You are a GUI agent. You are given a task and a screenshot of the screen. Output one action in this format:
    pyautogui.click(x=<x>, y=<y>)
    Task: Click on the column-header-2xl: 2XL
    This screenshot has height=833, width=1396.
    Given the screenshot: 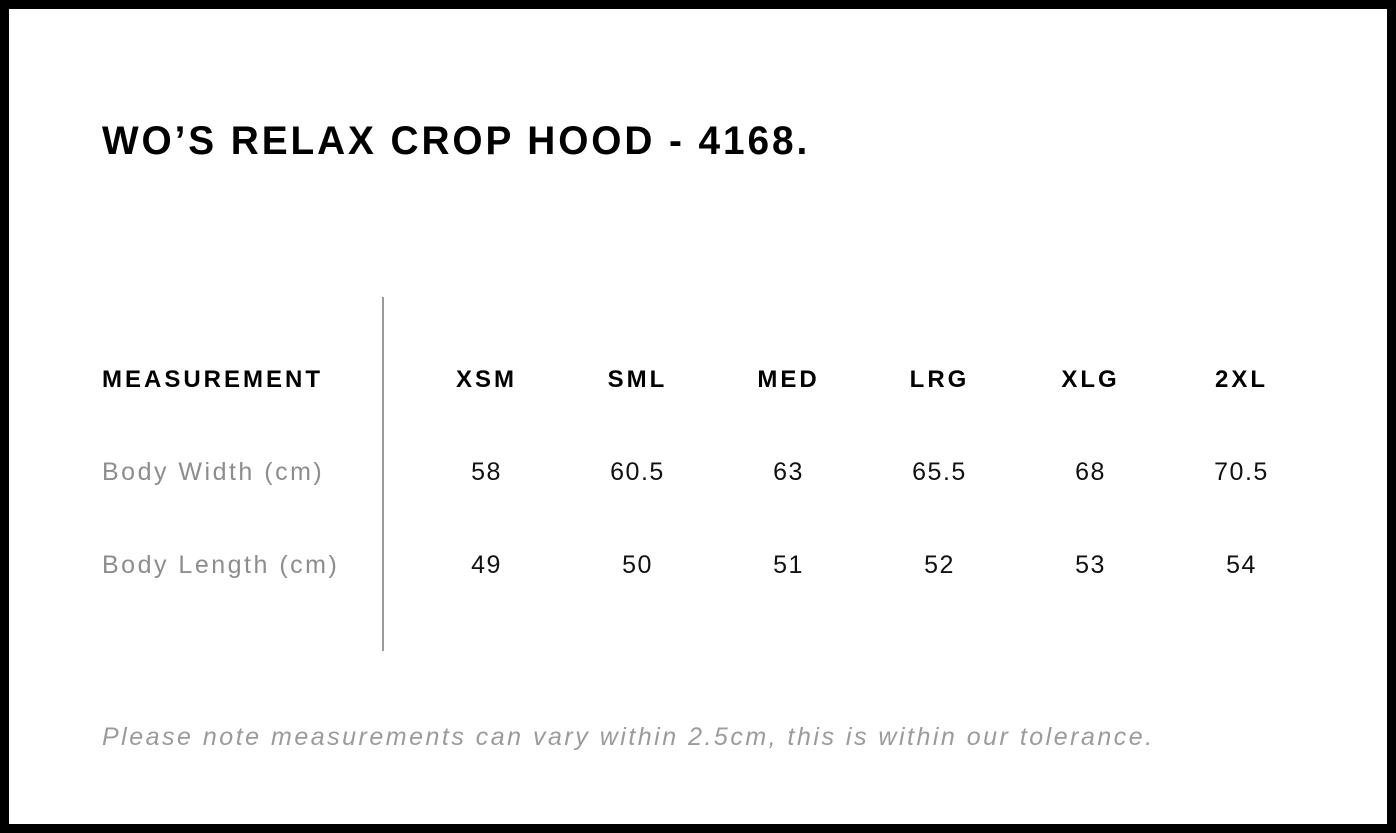 What is the action you would take?
    pyautogui.click(x=1241, y=379)
    